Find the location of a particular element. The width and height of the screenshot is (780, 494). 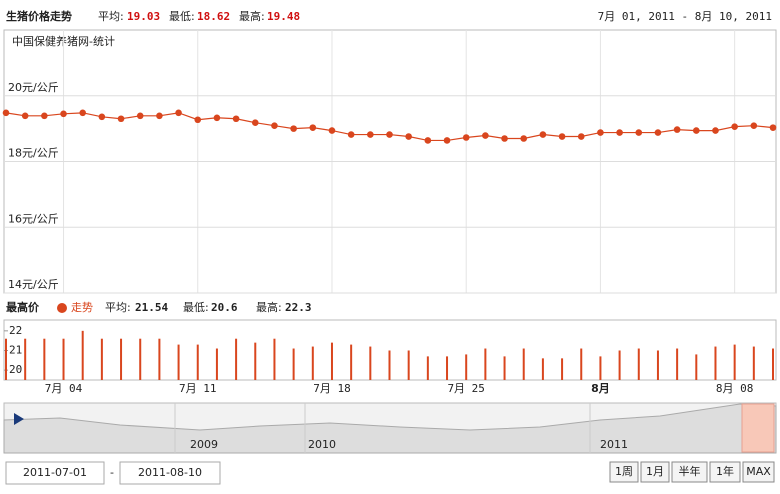

navigator-label: 2010 is located at coordinates (322, 444).